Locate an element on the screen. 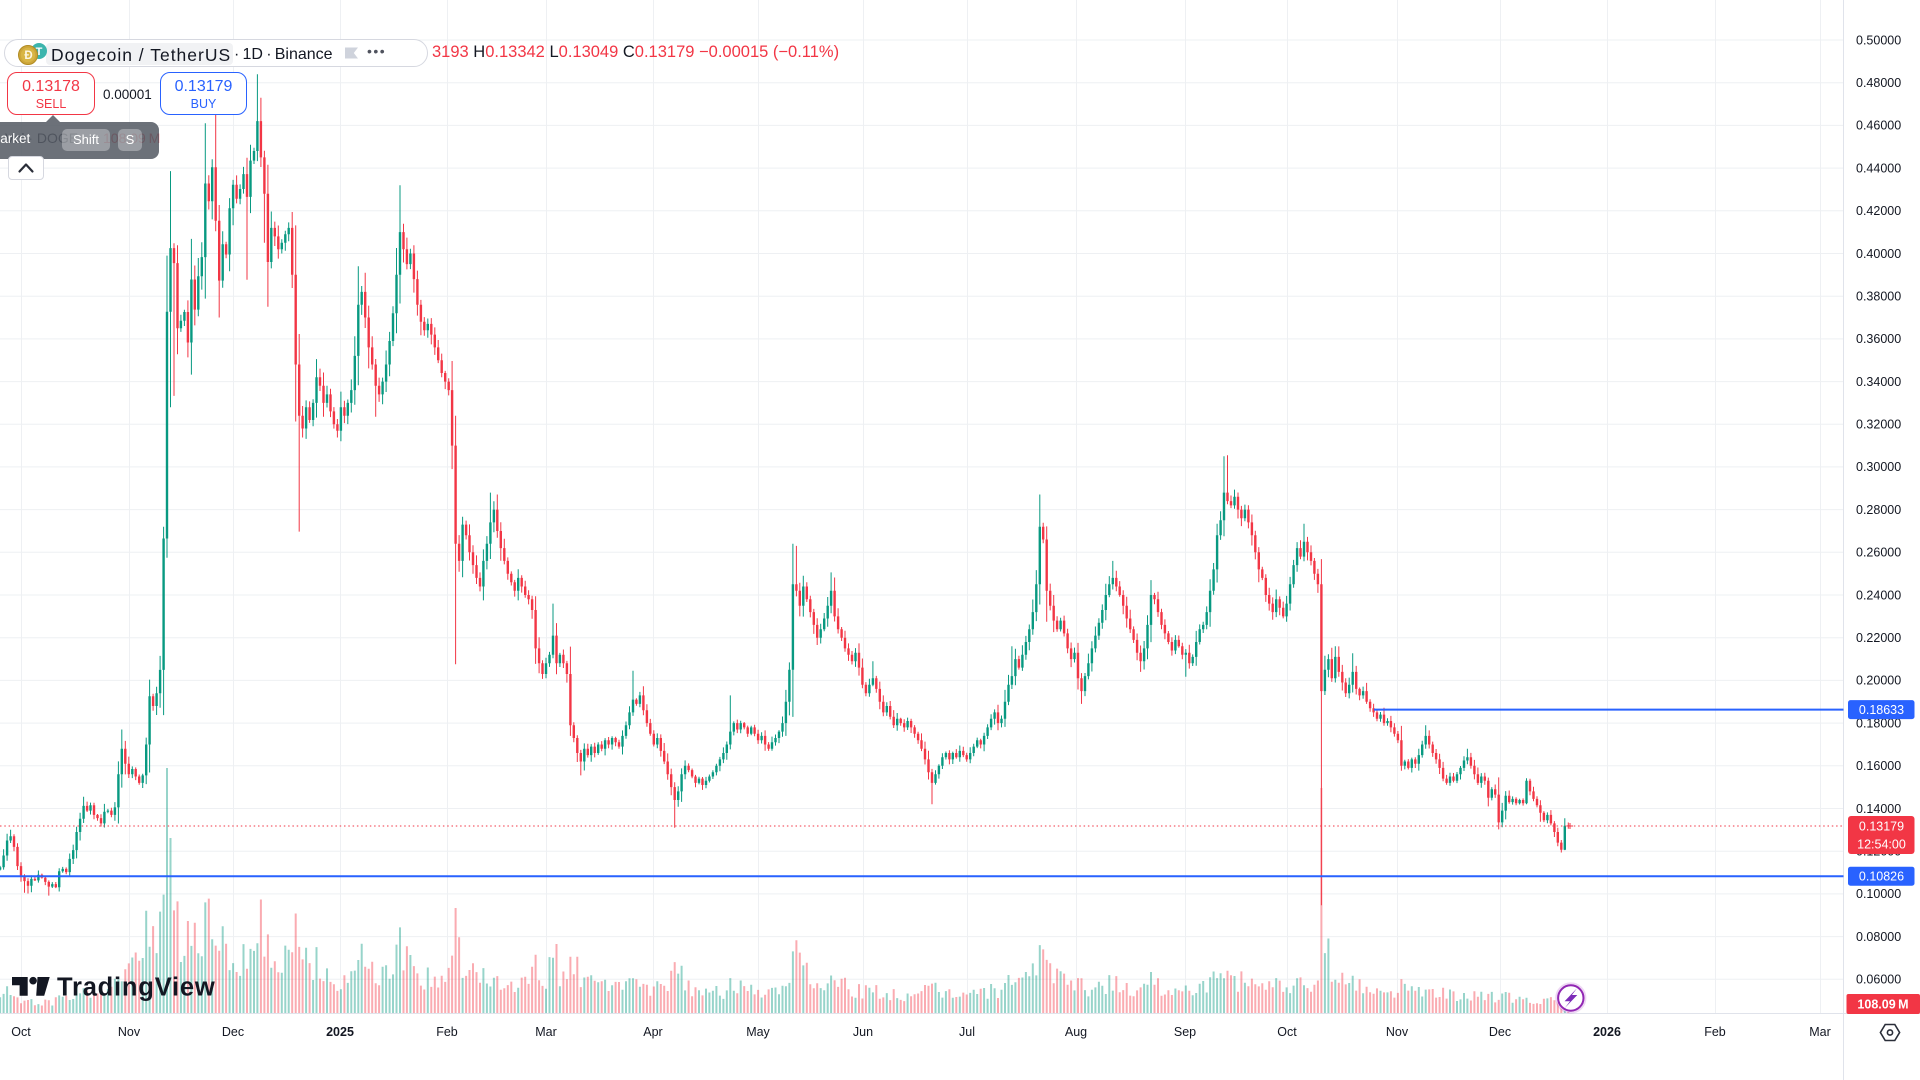 Image resolution: width=1920 pixels, height=1080 pixels. svg-text: T is located at coordinates (39, 52).